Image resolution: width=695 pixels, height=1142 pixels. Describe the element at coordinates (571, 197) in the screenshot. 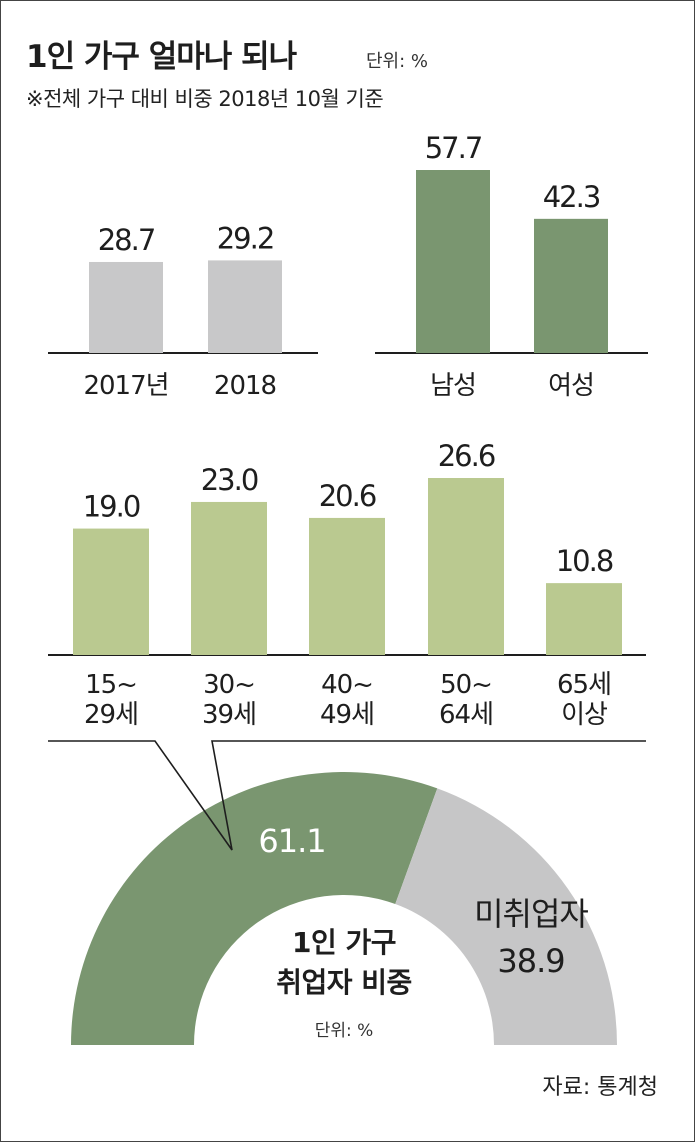

I see `bar-value-label: 42.3` at that location.